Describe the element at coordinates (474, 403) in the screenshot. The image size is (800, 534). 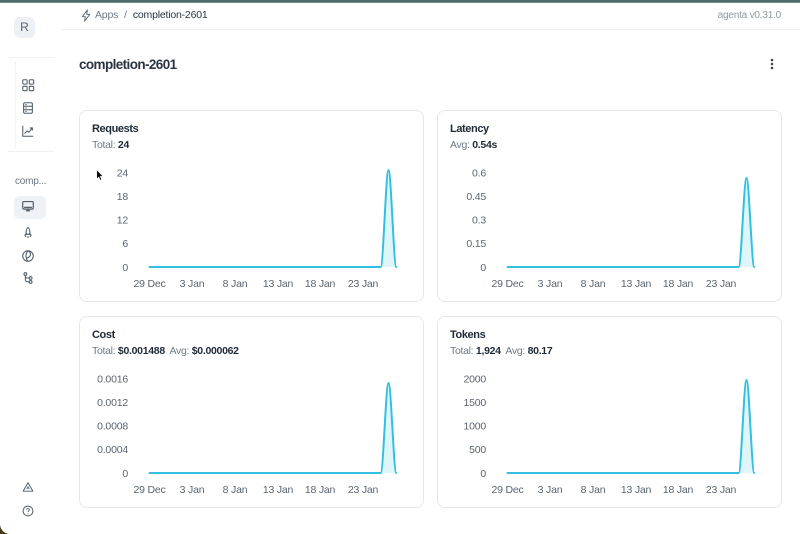
I see `svg-text: 1500` at that location.